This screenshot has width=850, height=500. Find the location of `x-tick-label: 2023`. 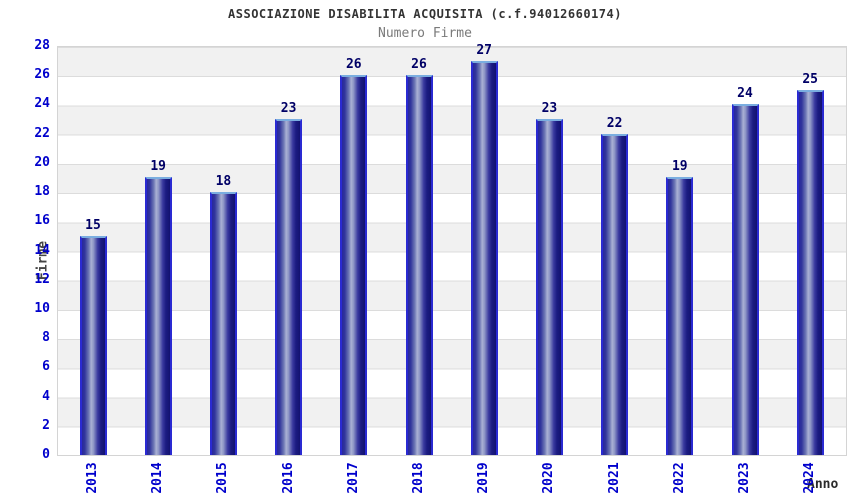

x-tick-label: 2023 is located at coordinates (744, 478).